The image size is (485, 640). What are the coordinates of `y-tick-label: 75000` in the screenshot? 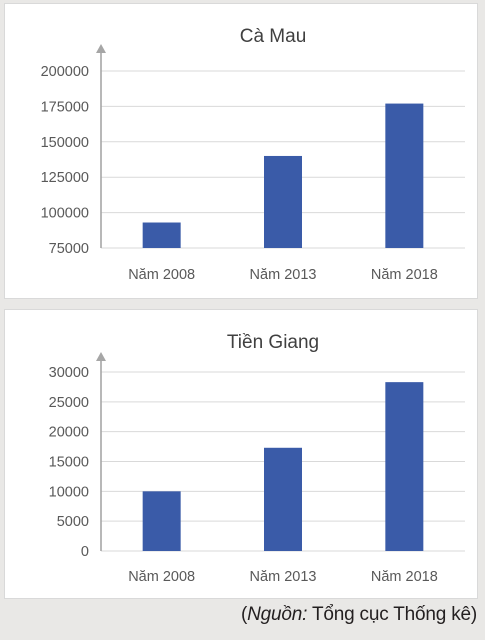 It's located at (69, 249).